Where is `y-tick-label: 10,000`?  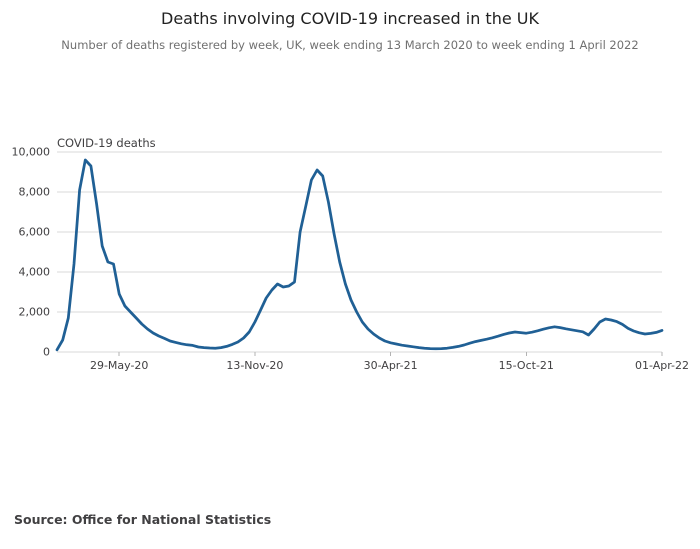 y-tick-label: 10,000 is located at coordinates (31, 152).